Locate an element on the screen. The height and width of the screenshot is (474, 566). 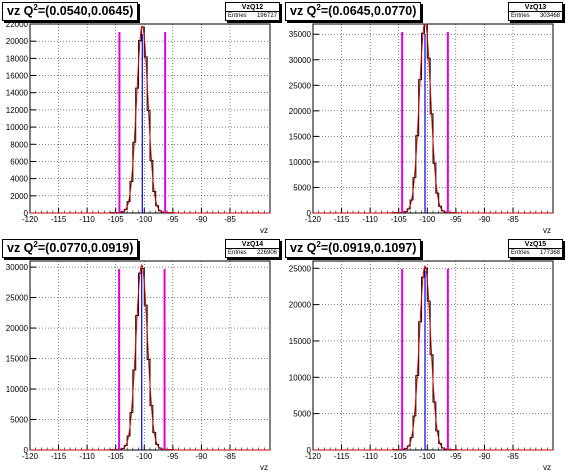
stats-box: VzQ13 Entries 303468 is located at coordinates (535, 11).